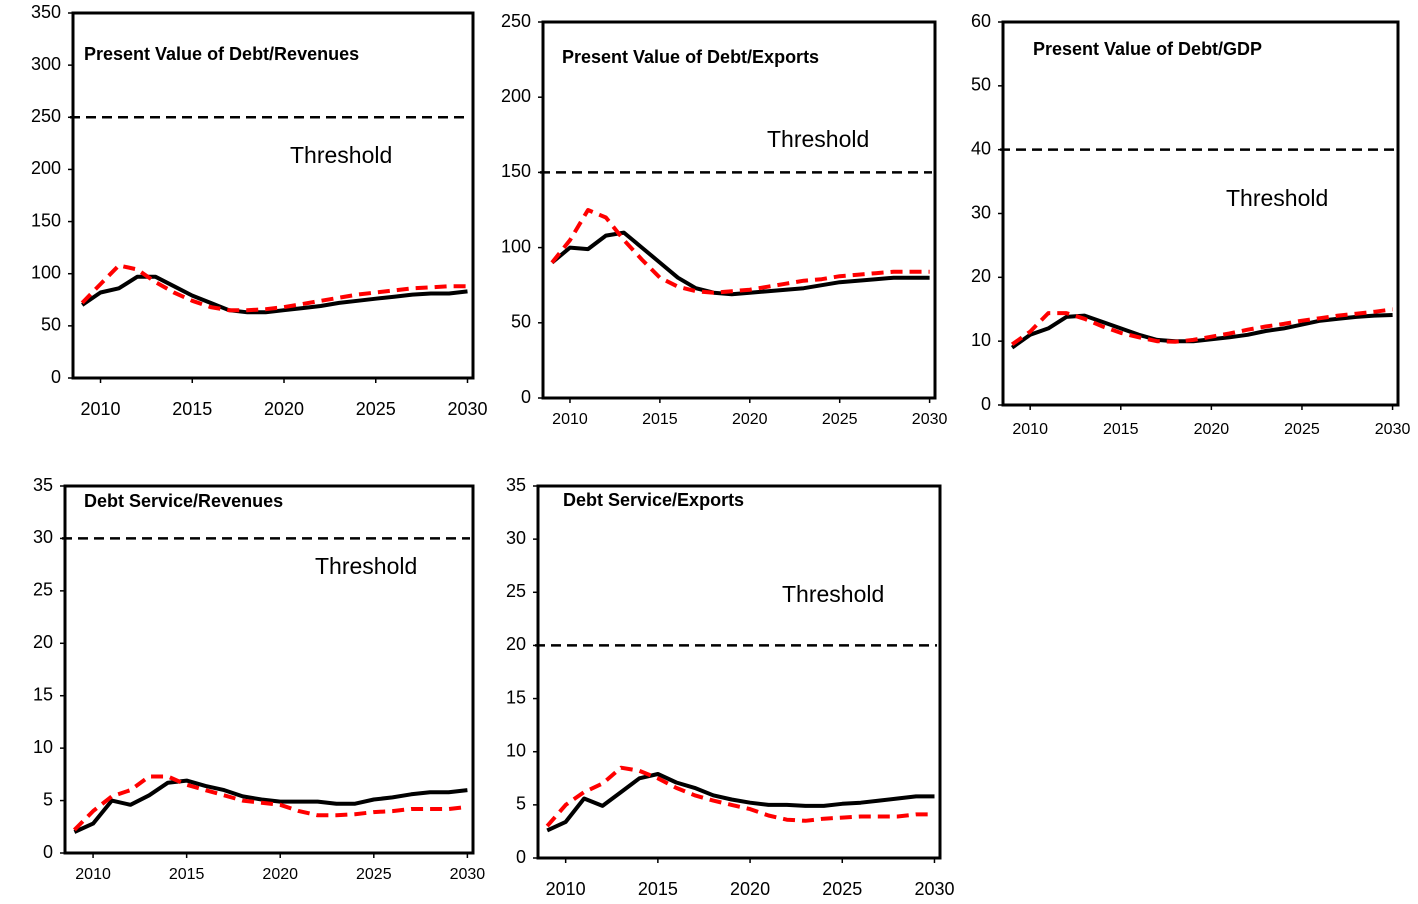 This screenshot has height=904, width=1418. I want to click on chart-title: Present Value of Debt/Revenues, so click(221, 54).